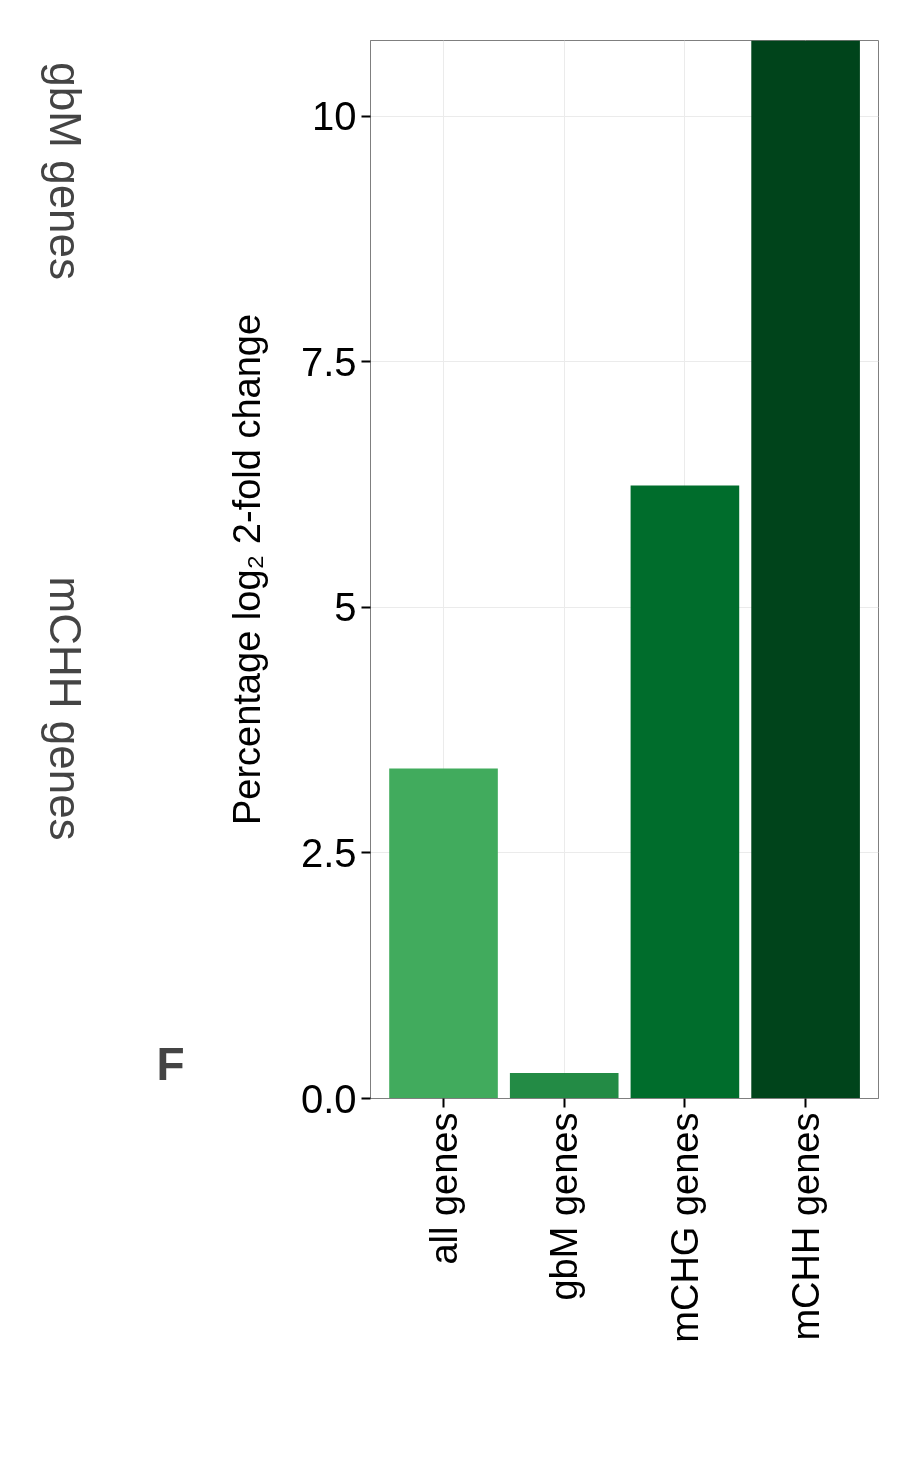 This screenshot has width=899, height=1457. I want to click on x-tick-label: mCHG genes, so click(684, 1227).